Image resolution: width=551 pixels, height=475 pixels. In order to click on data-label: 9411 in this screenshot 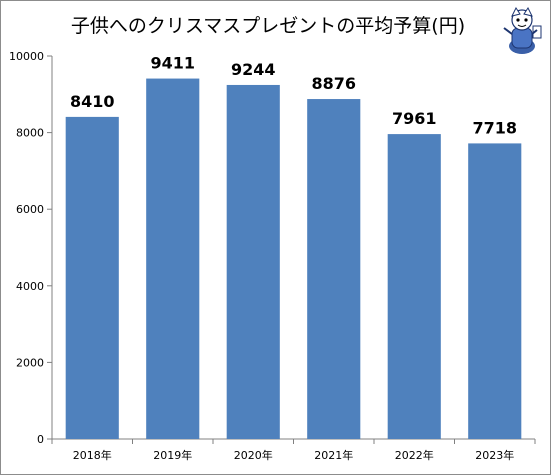, I will do `click(172, 63)`.